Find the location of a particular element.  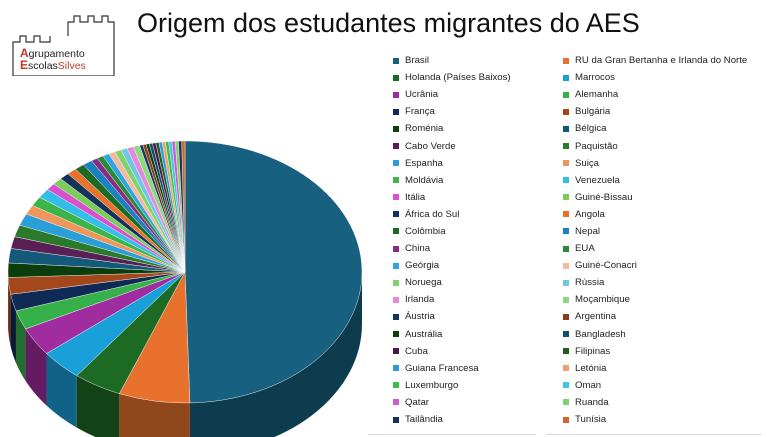

legend-item-franca: França is located at coordinates (468, 111).